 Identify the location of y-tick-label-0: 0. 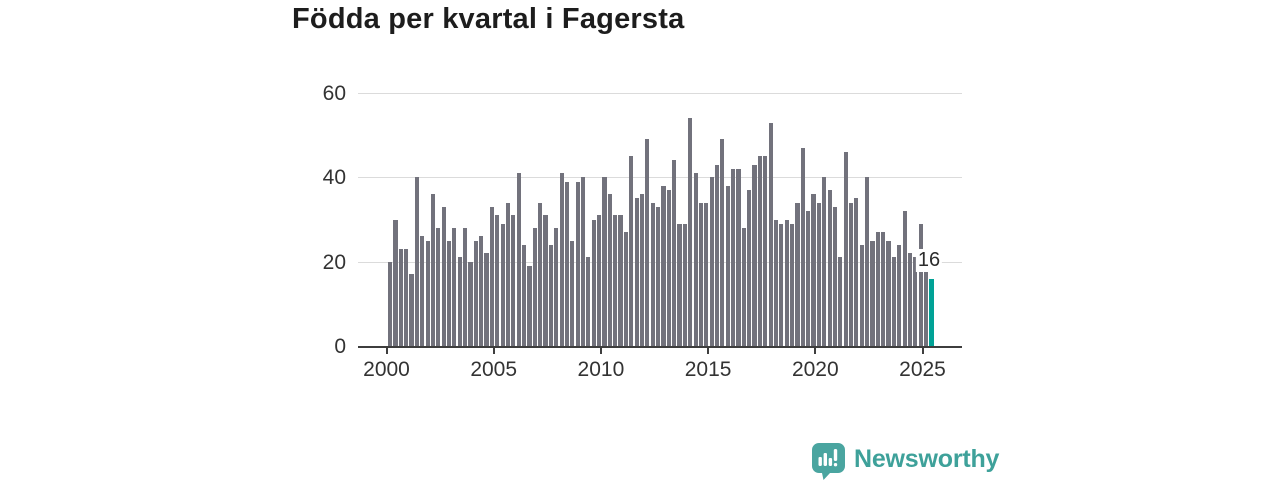
(340, 346).